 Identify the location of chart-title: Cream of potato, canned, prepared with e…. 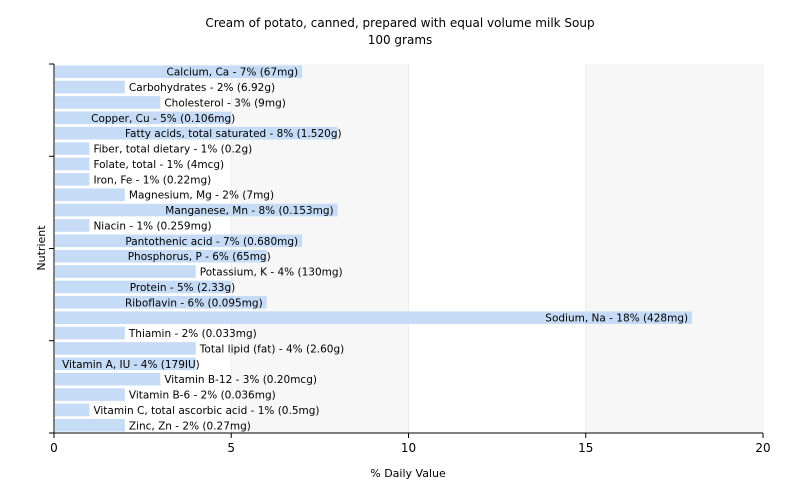
(399, 23).